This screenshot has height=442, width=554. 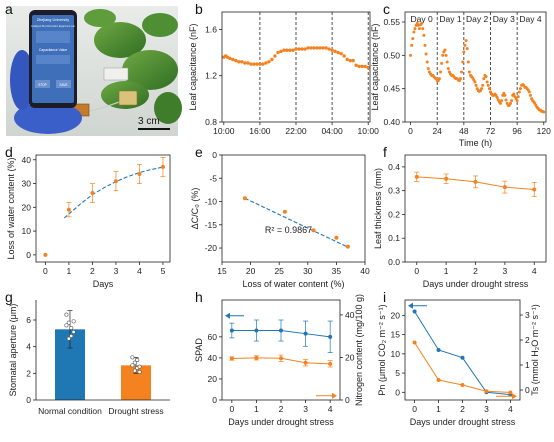 I want to click on y-tick-label: 0.2, so click(x=394, y=214).